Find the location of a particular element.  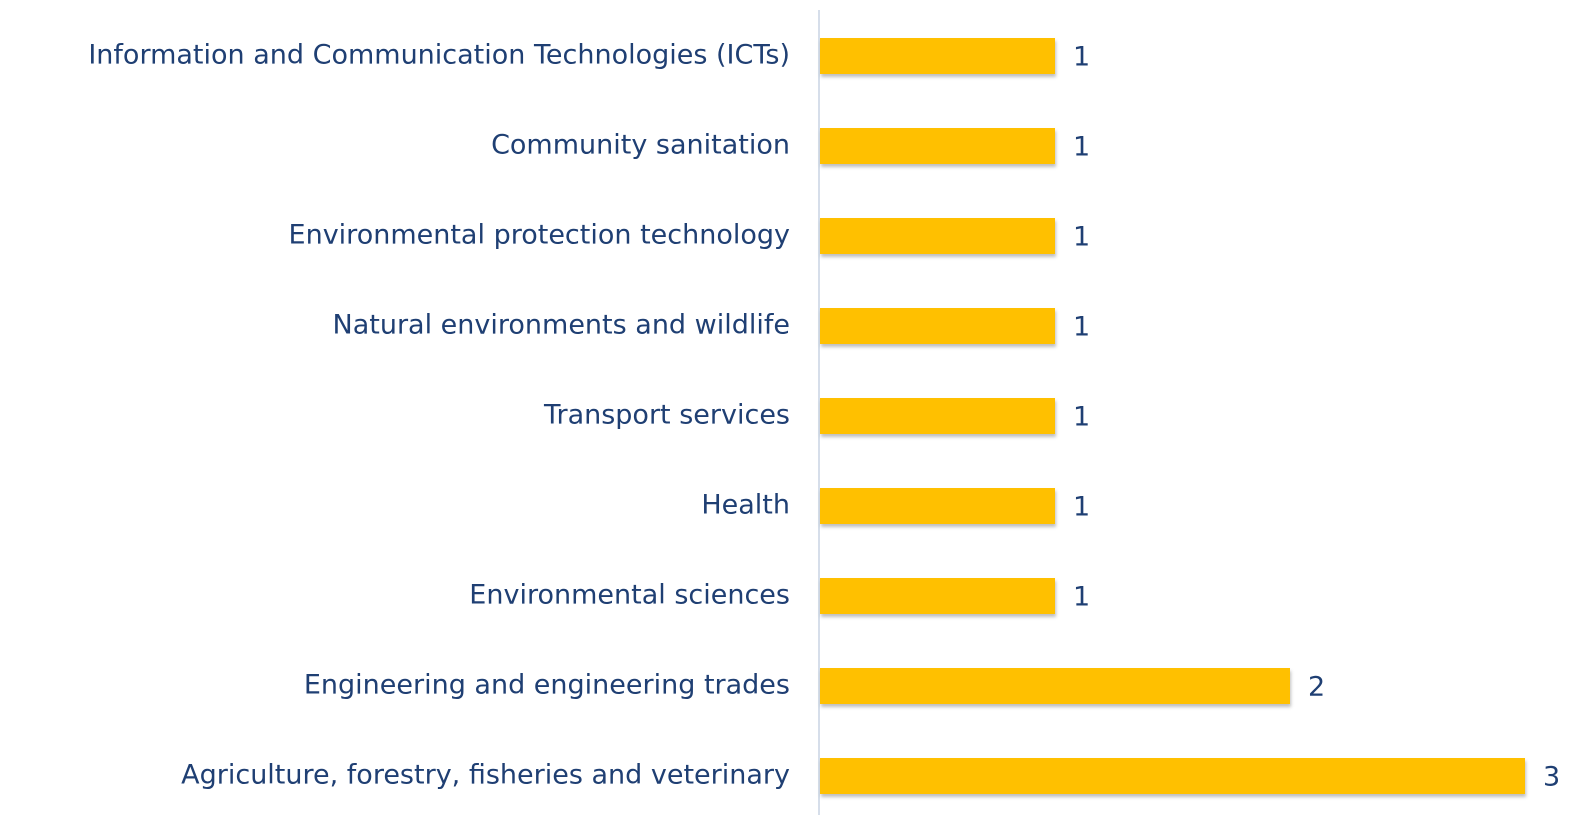

y-tick-label: Environmental protection technology is located at coordinates (539, 235).